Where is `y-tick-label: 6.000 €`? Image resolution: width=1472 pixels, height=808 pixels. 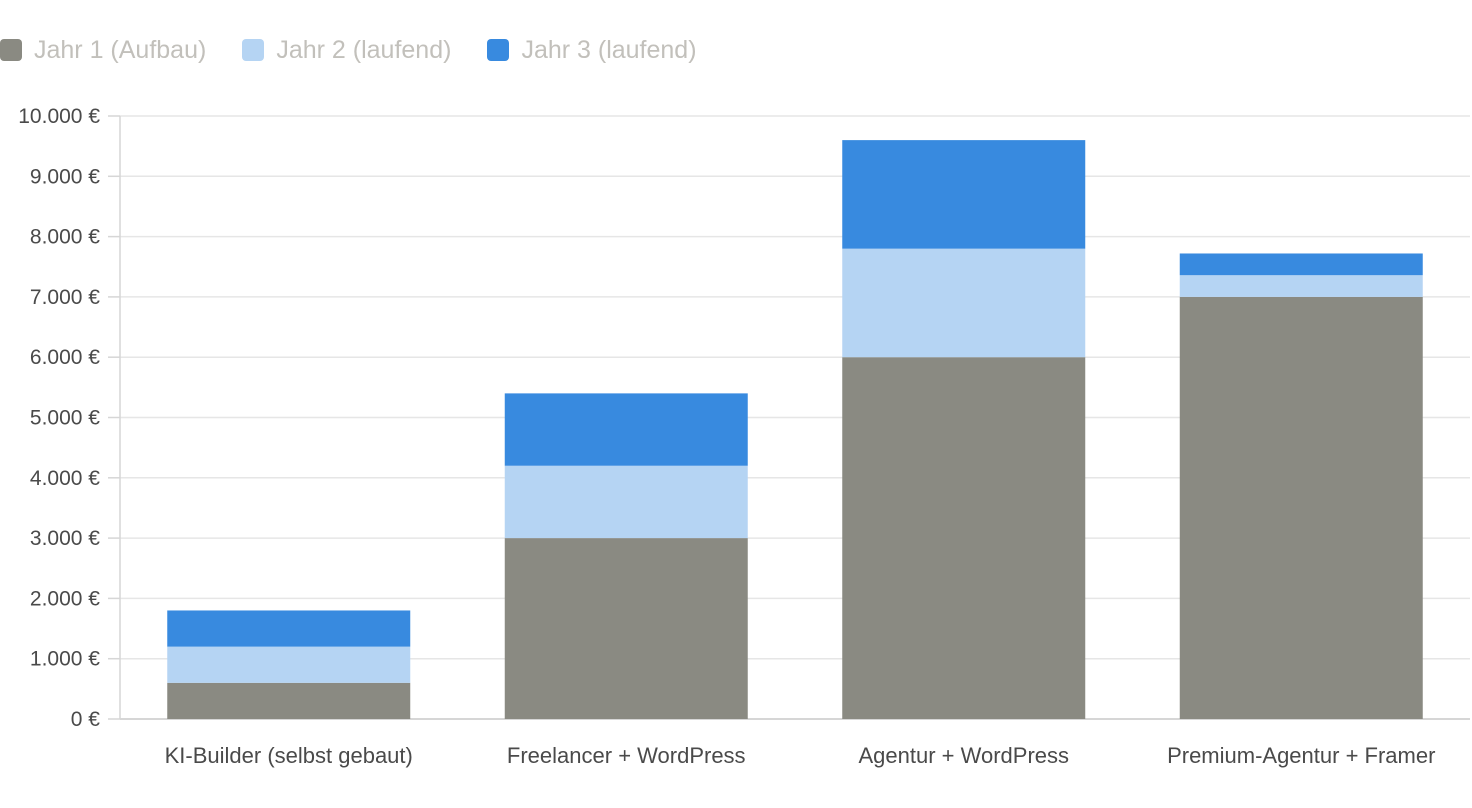
y-tick-label: 6.000 € is located at coordinates (65, 357).